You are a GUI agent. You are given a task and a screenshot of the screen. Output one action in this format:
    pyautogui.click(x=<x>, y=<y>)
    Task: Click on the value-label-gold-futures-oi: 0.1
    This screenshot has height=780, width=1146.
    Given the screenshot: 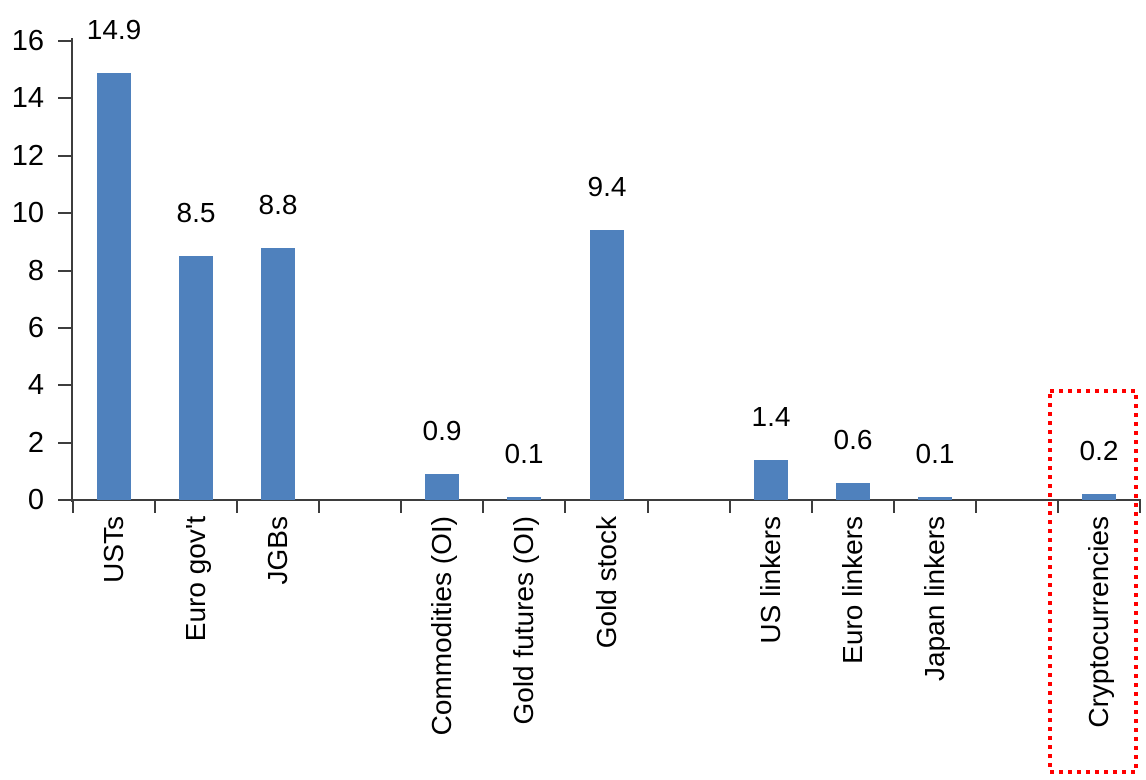 What is the action you would take?
    pyautogui.click(x=524, y=453)
    